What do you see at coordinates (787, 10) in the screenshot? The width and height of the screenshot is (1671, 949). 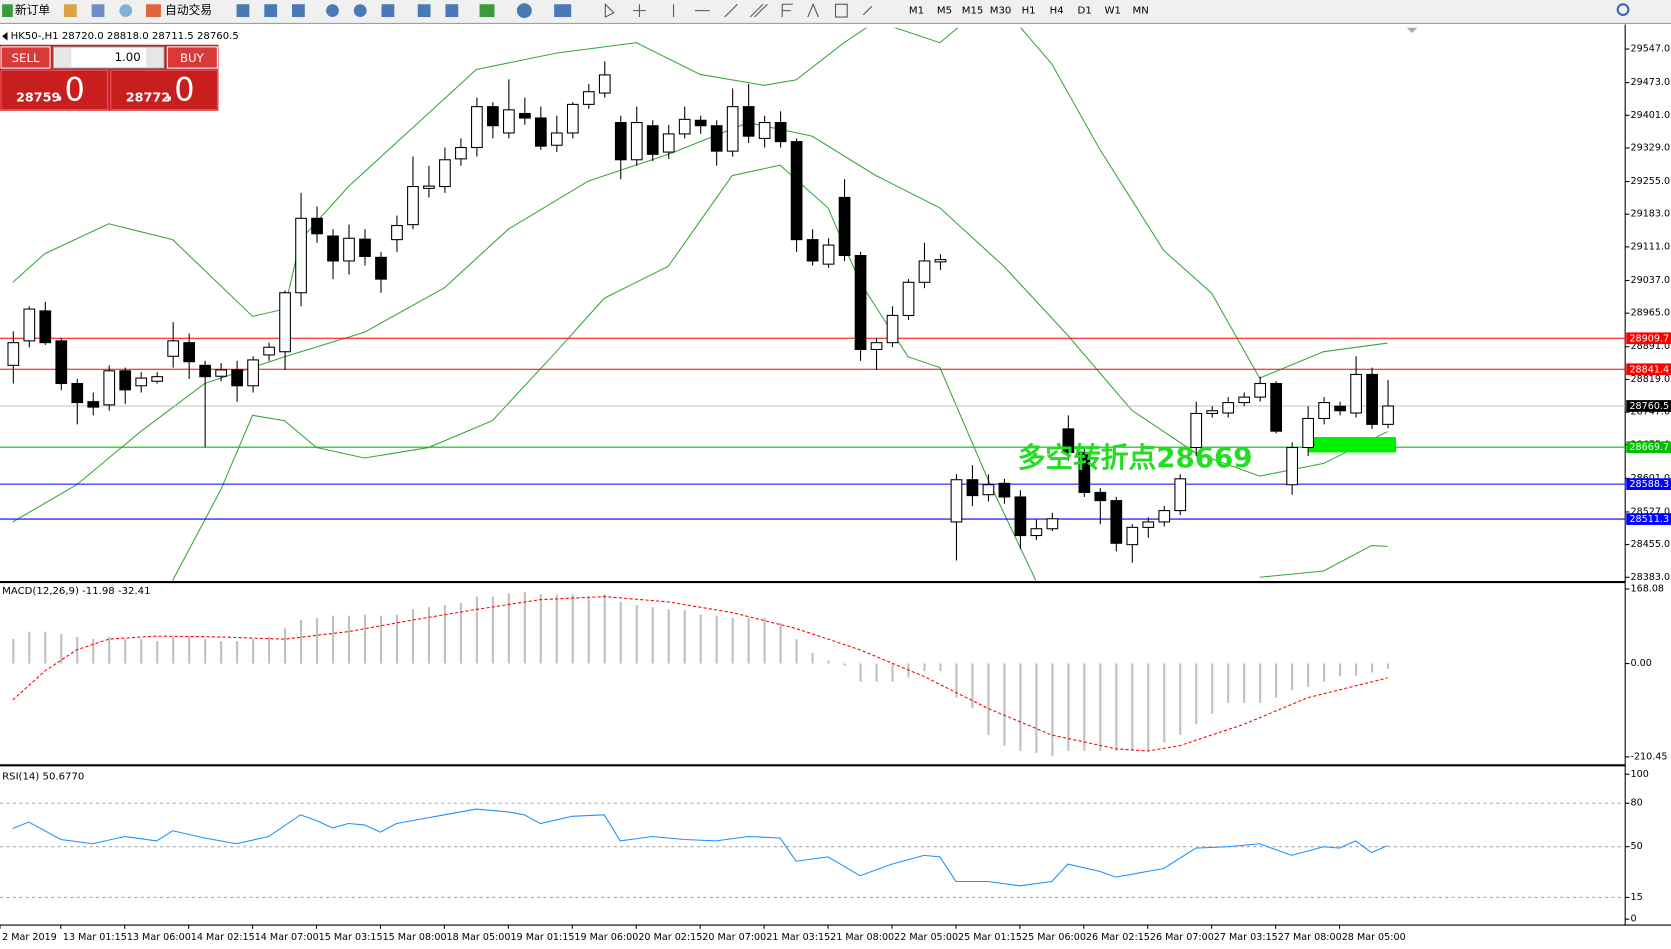 I see `fibo-tool` at bounding box center [787, 10].